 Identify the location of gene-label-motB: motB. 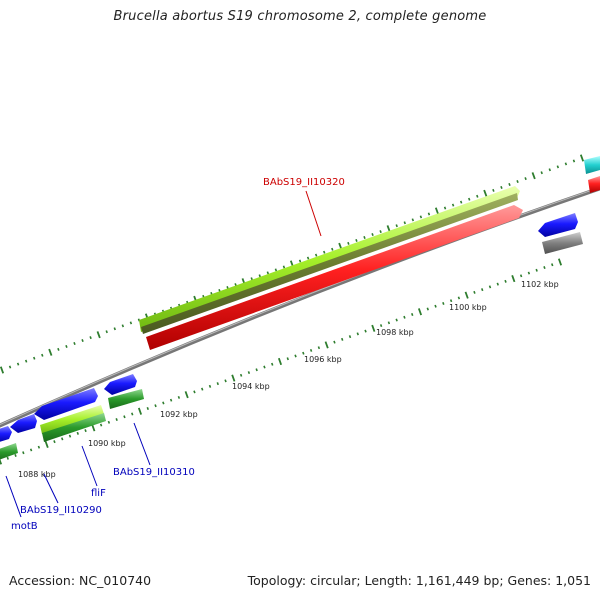
(24, 526).